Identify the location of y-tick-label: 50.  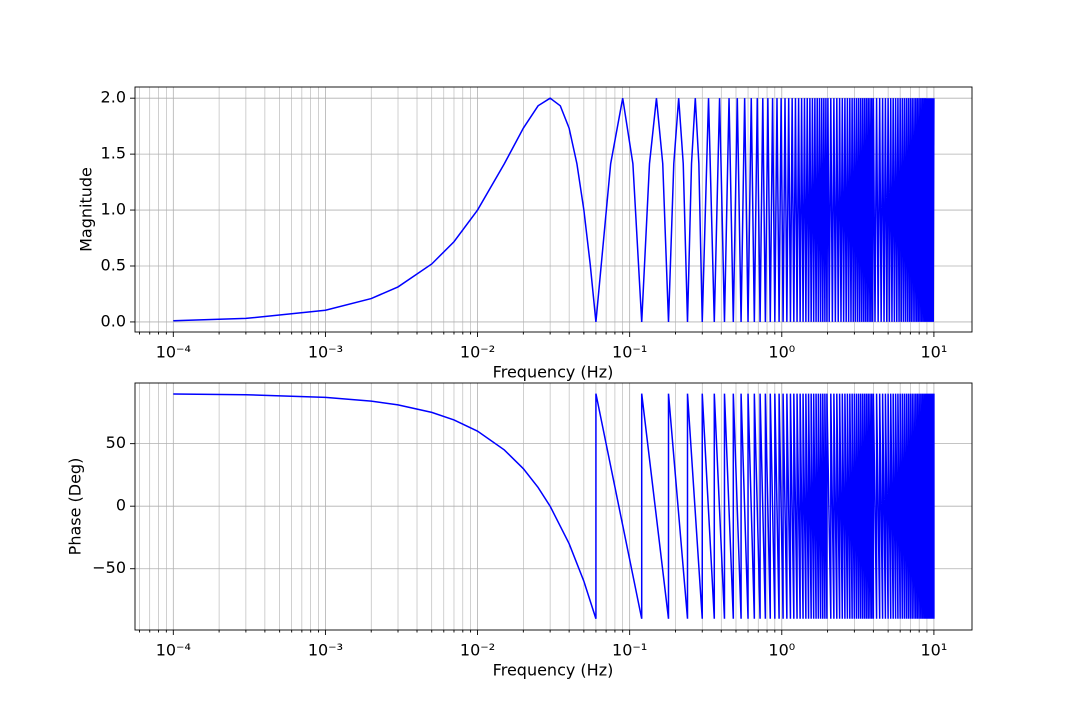
(116, 442).